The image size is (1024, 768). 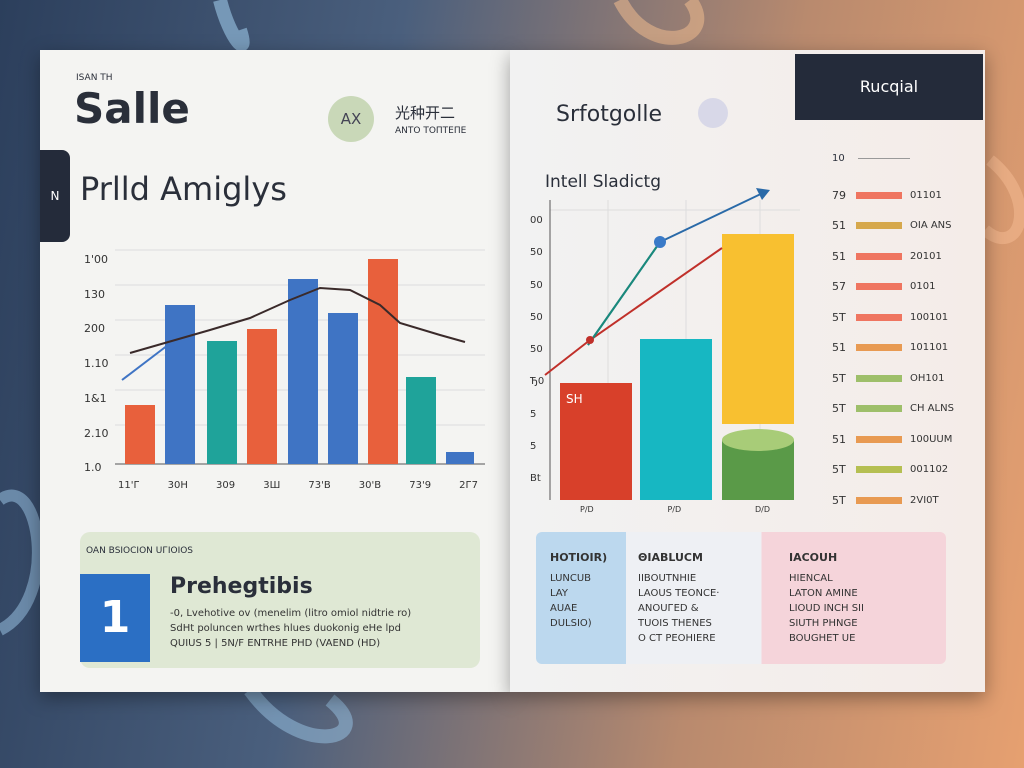 What do you see at coordinates (370, 485) in the screenshot?
I see `x-label: 30'B` at bounding box center [370, 485].